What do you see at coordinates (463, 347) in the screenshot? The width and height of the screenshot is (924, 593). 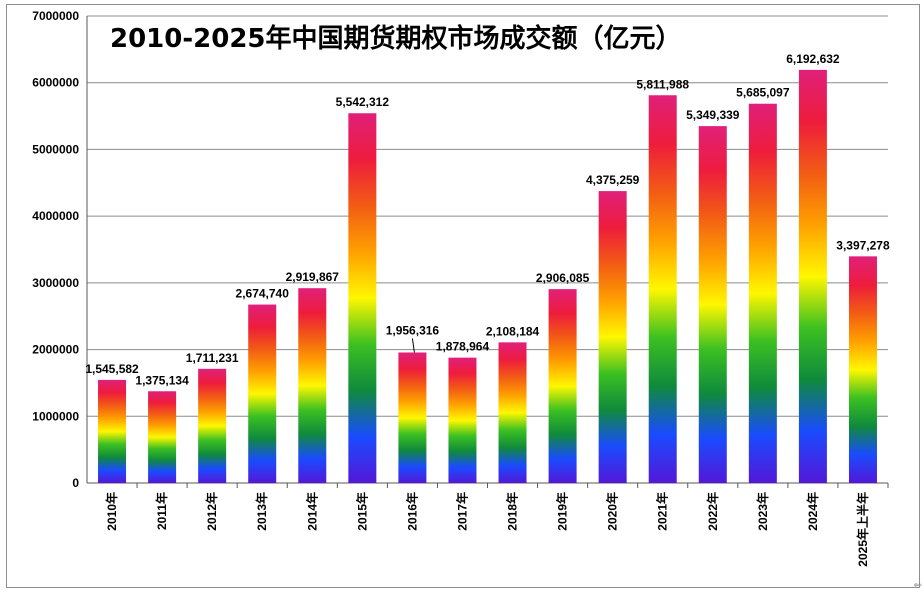 I see `data-label: 1,878,964` at bounding box center [463, 347].